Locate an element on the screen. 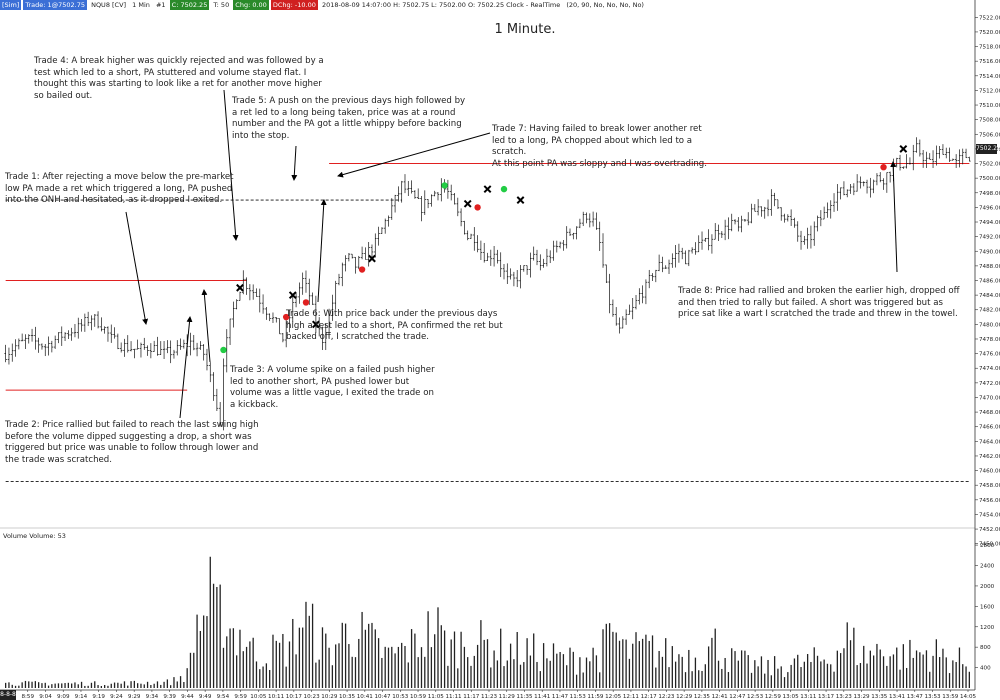 Image resolution: width=1000 pixels, height=700 pixels. symbol-label: NQU8 [CV] is located at coordinates (109, 5).